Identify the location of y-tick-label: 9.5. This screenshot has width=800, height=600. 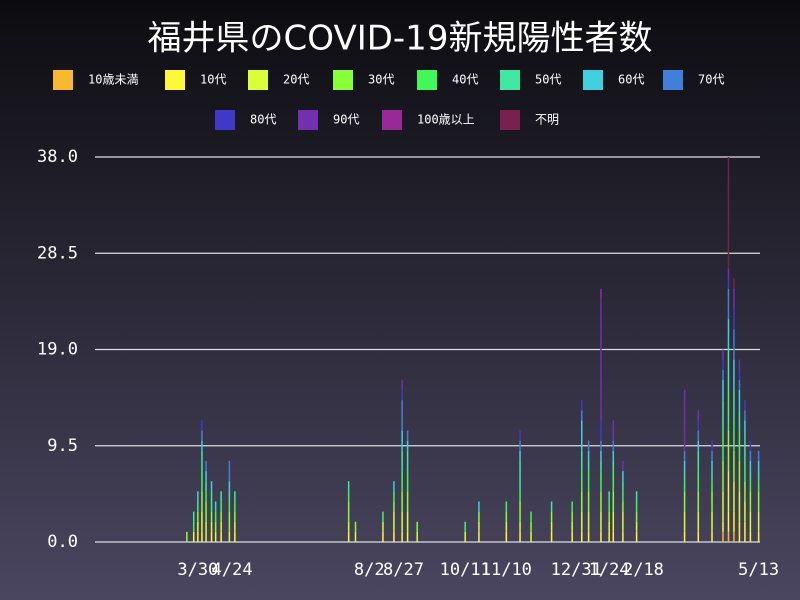
(62, 446).